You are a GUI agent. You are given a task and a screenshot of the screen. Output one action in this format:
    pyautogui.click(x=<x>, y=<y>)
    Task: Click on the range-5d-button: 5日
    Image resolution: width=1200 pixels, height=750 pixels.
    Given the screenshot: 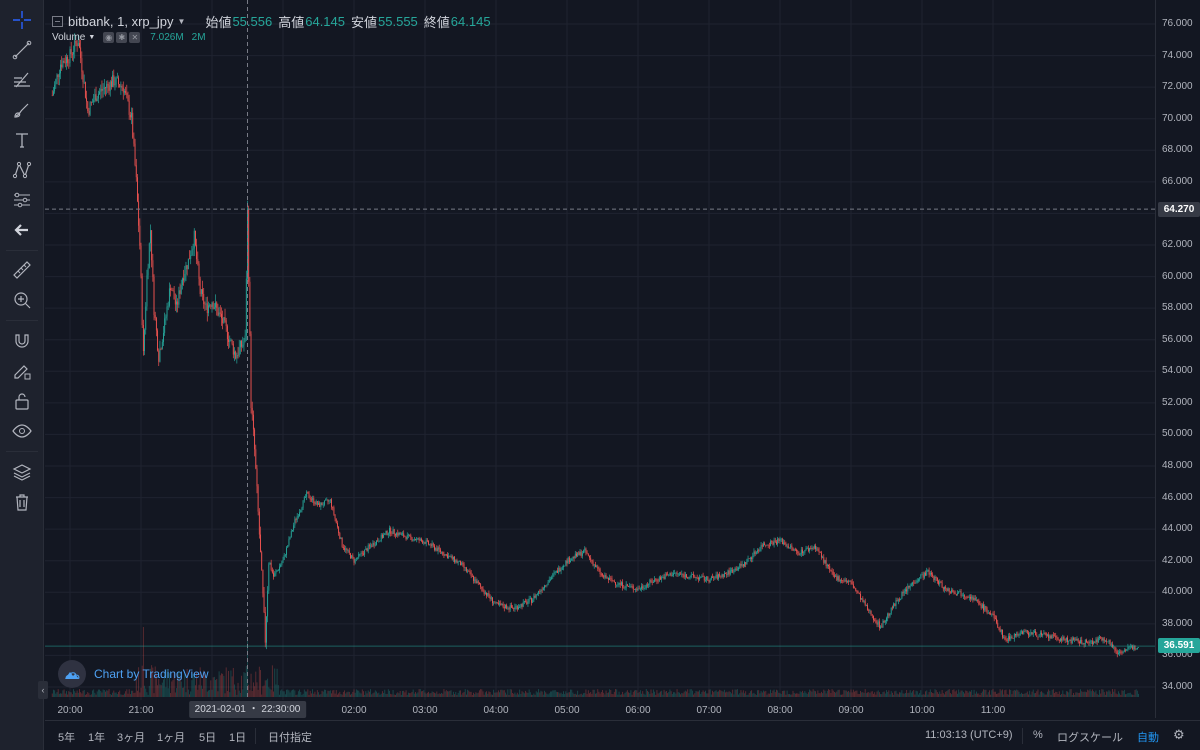 What is the action you would take?
    pyautogui.click(x=208, y=738)
    